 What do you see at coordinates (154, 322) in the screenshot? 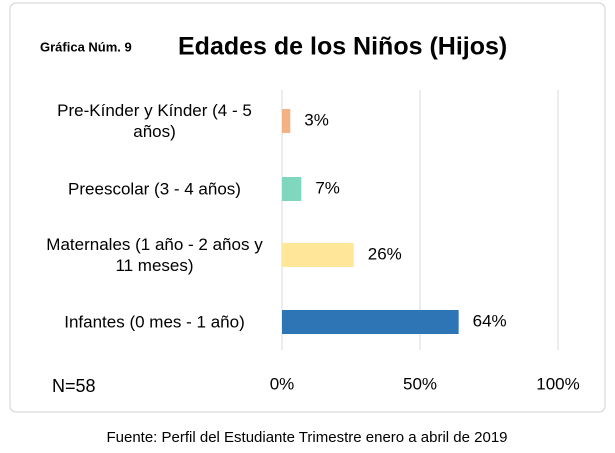
I see `y-tick-label: Infantes (0 mes - 1 año)` at bounding box center [154, 322].